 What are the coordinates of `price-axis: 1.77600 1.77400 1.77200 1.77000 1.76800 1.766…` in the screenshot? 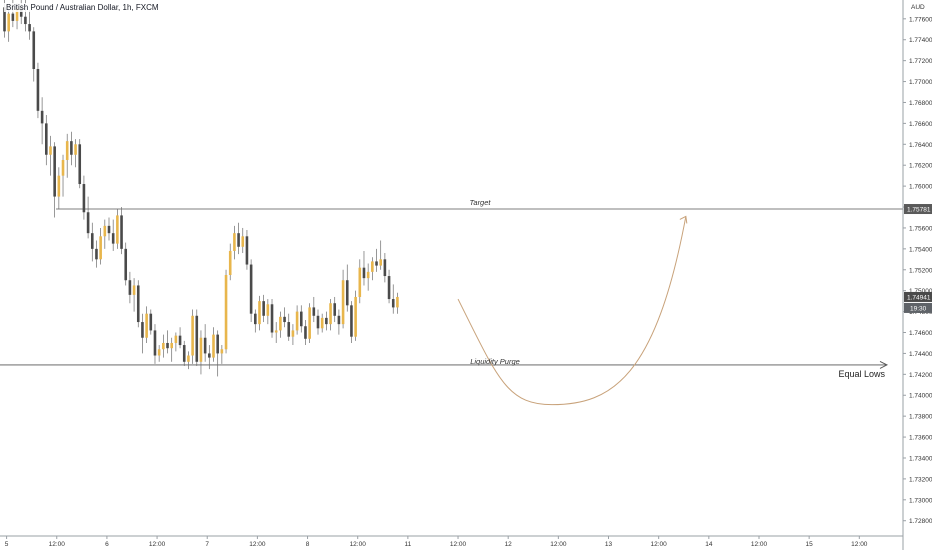 It's located at (917, 275).